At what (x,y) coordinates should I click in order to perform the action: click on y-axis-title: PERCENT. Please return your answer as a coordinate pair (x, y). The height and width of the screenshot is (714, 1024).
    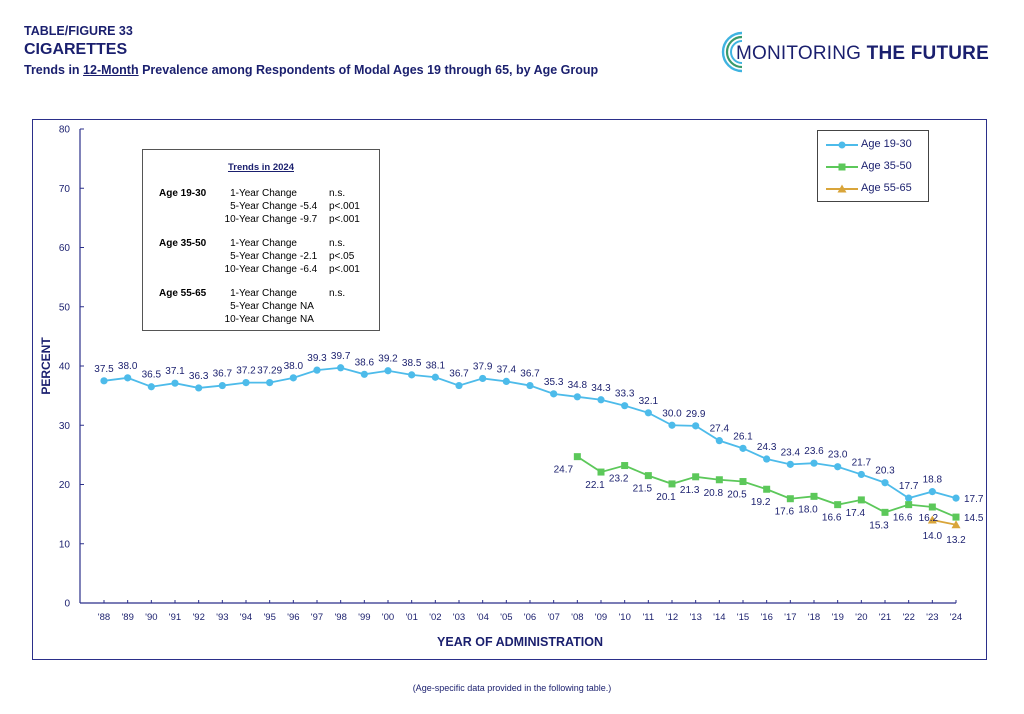
    Looking at the image, I should click on (46, 366).